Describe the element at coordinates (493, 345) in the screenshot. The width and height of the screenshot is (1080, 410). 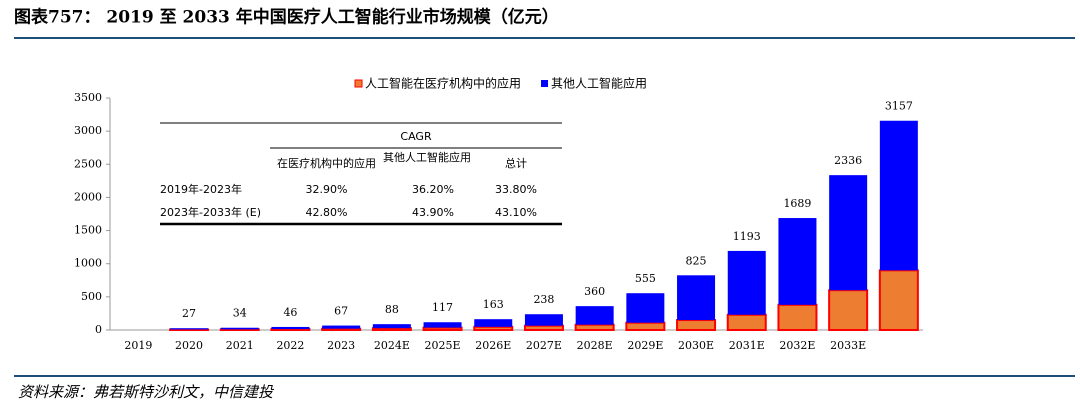
I see `x-tick-label: 2026E` at that location.